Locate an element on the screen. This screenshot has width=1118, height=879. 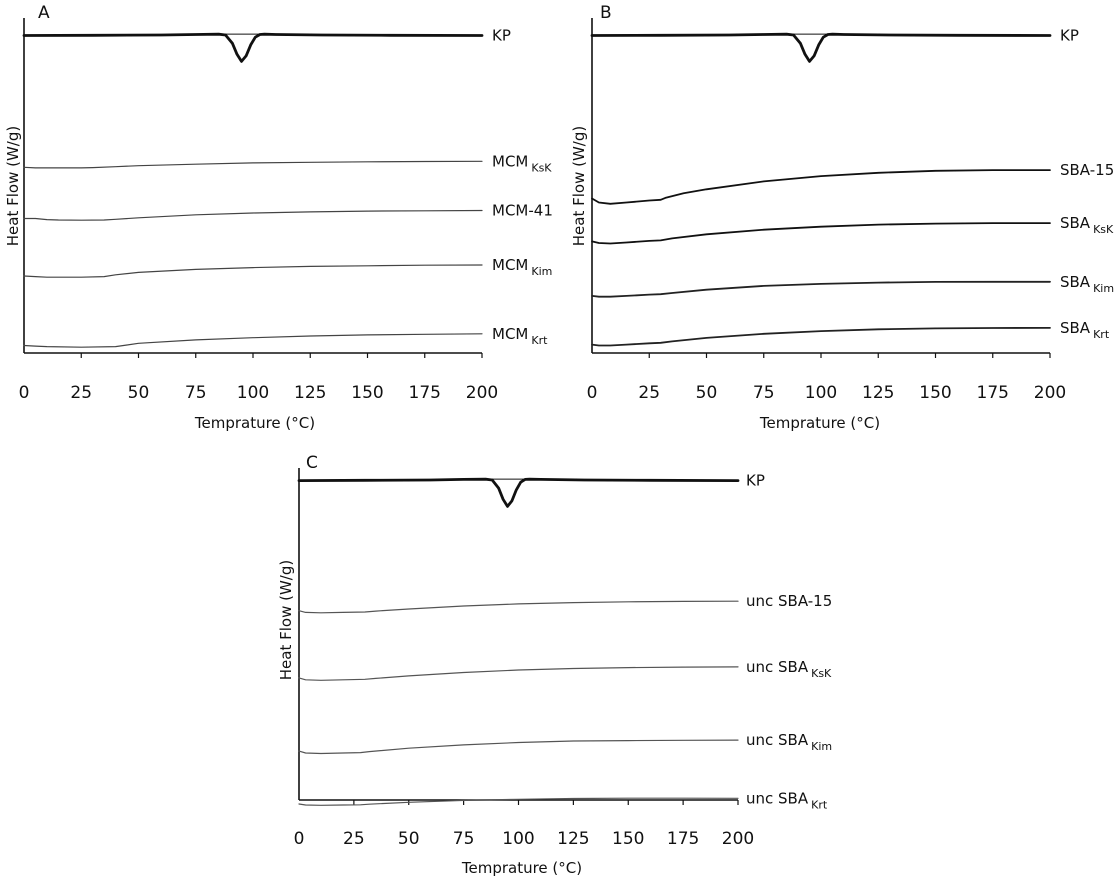
series-label: MCM KsK is located at coordinates (522, 163).